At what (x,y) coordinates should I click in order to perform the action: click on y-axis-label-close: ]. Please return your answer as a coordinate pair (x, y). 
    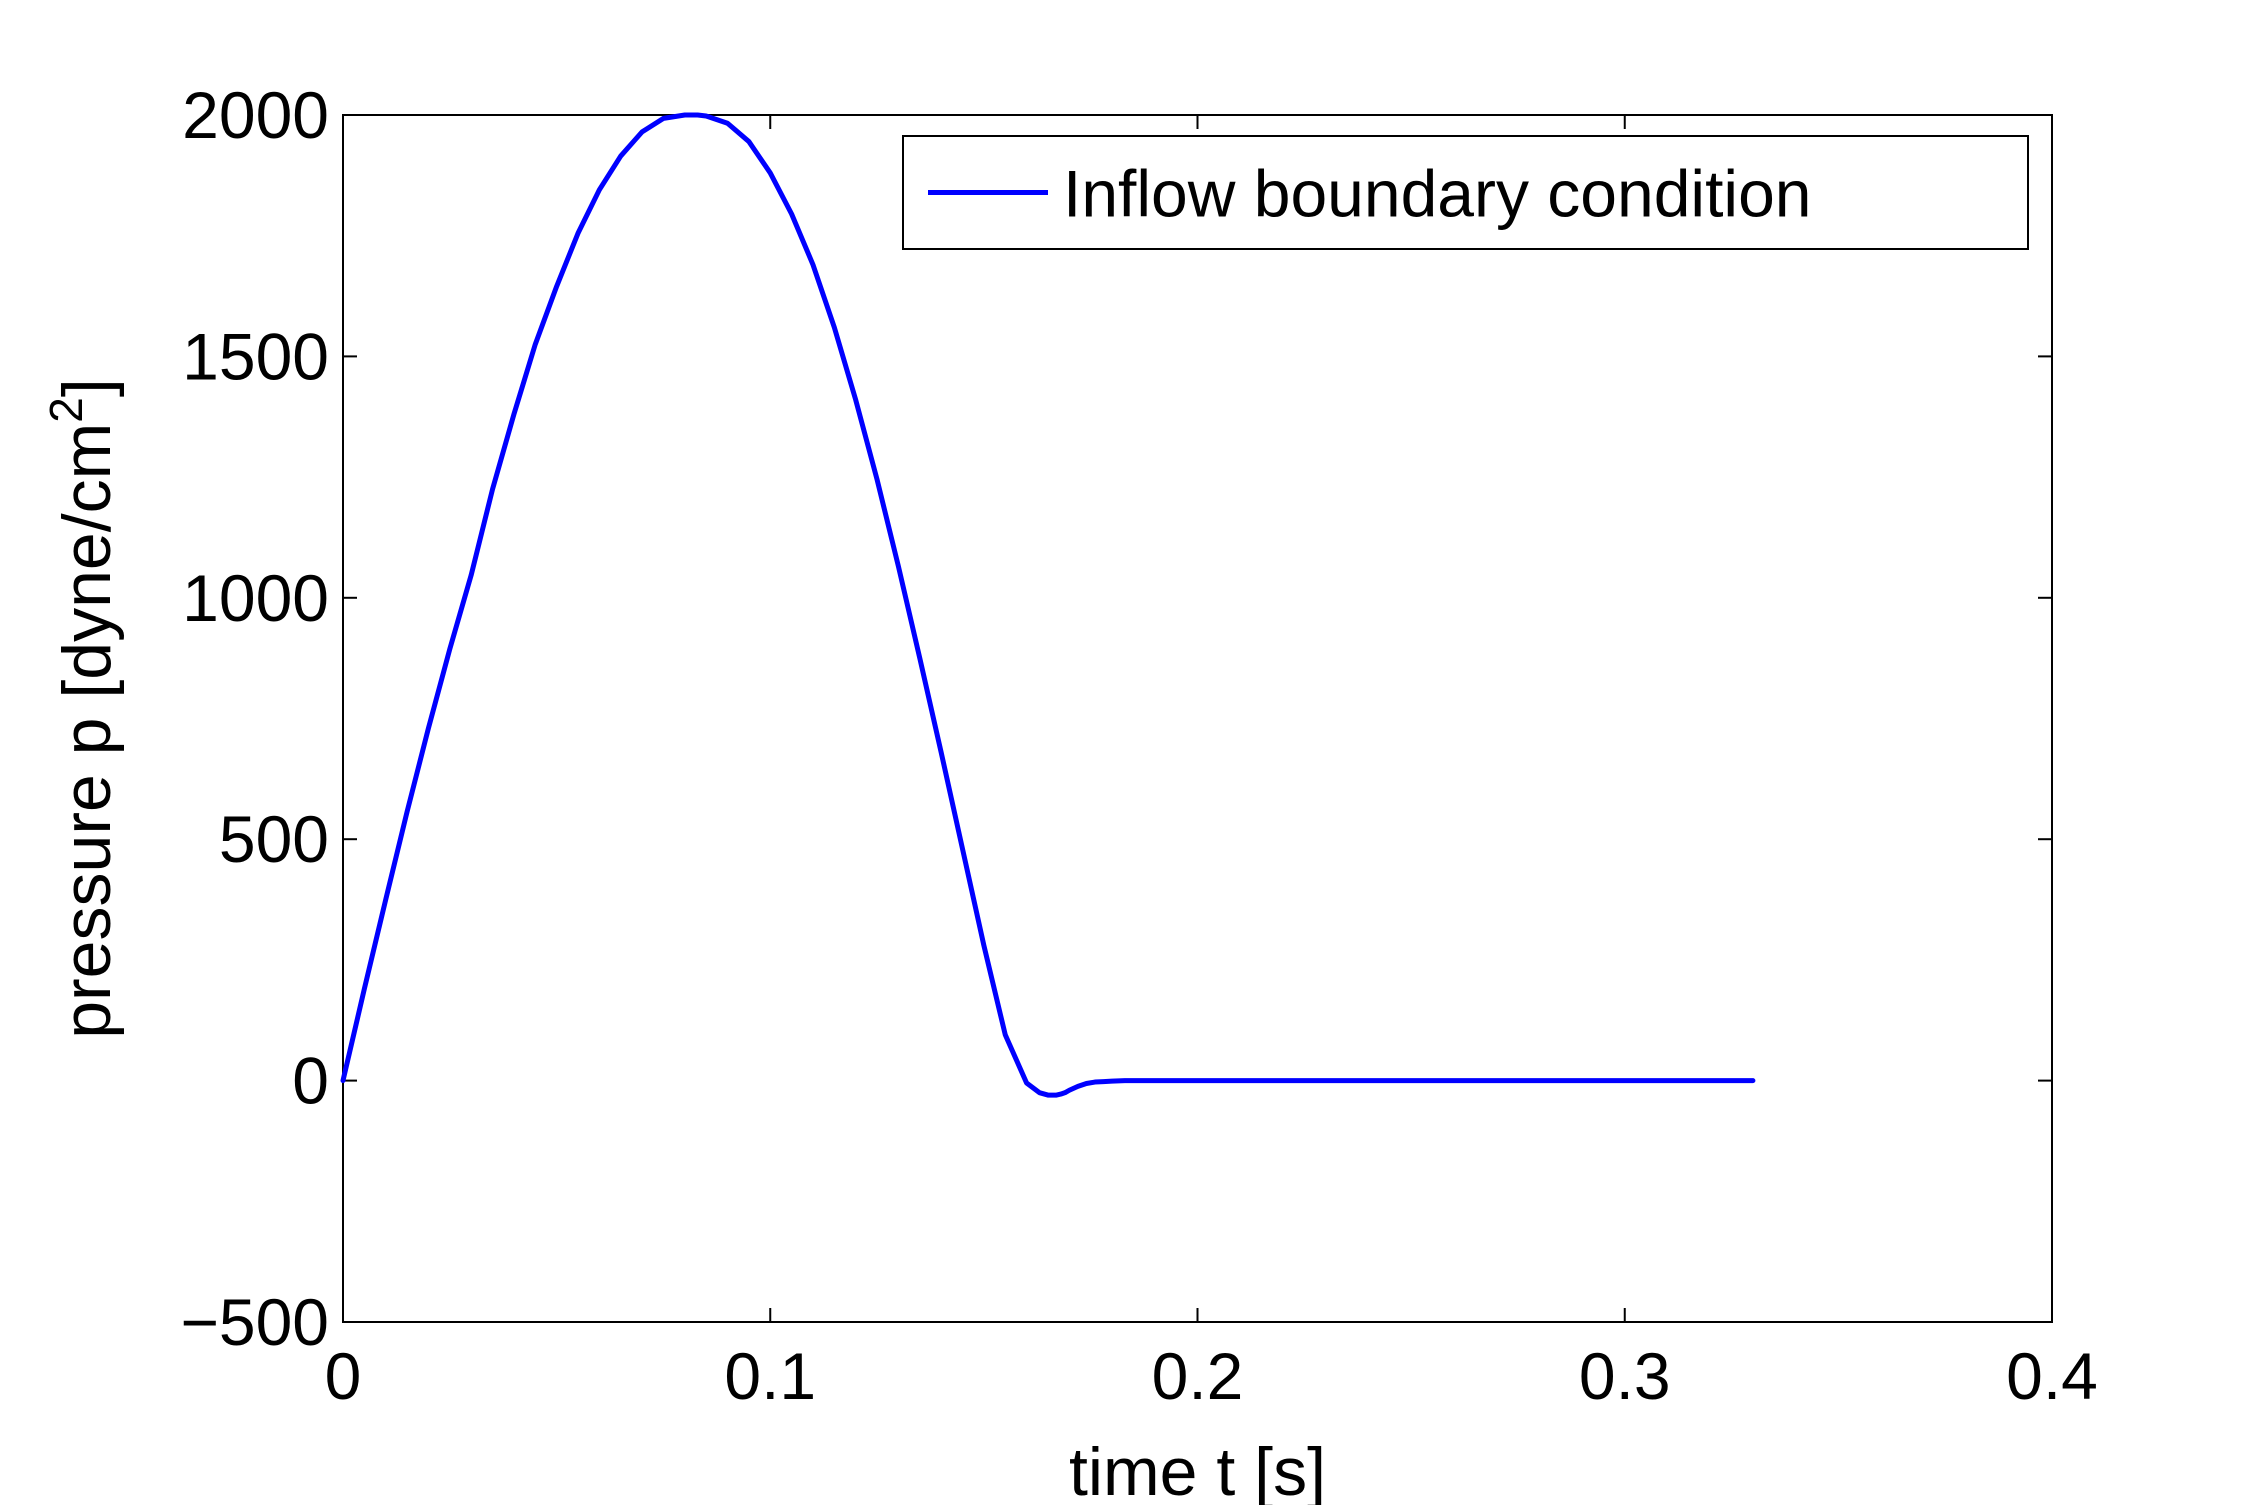
    Looking at the image, I should click on (87, 387).